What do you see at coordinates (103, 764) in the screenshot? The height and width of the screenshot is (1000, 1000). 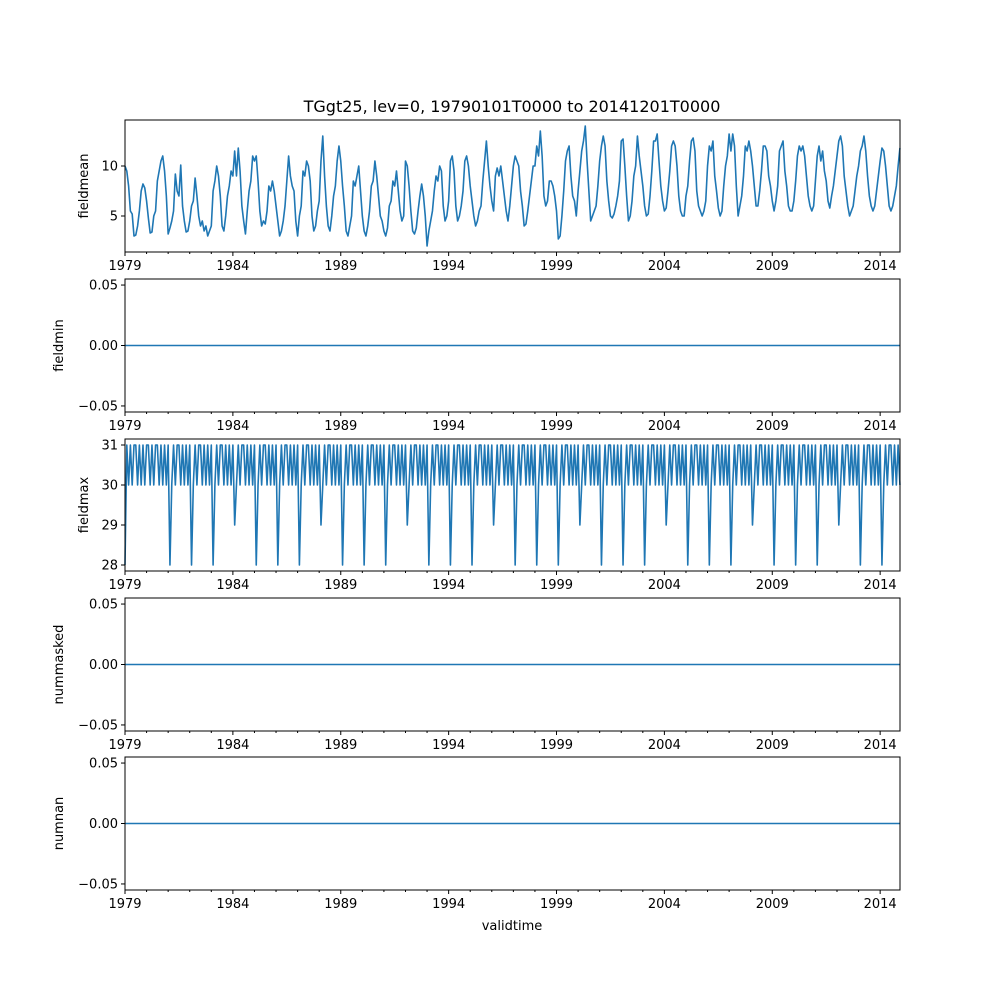 I see `numnan-ytick-label: 0.05` at bounding box center [103, 764].